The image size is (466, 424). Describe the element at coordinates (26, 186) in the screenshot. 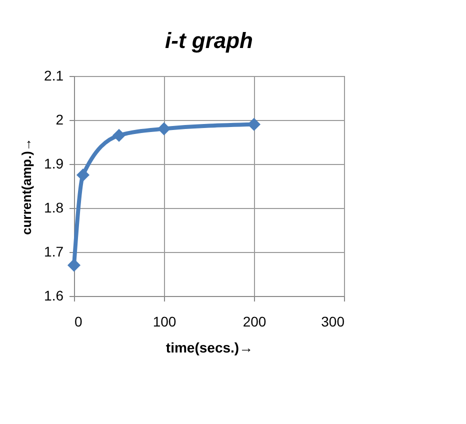

I see `y-axis-title: current(amp.)→` at that location.